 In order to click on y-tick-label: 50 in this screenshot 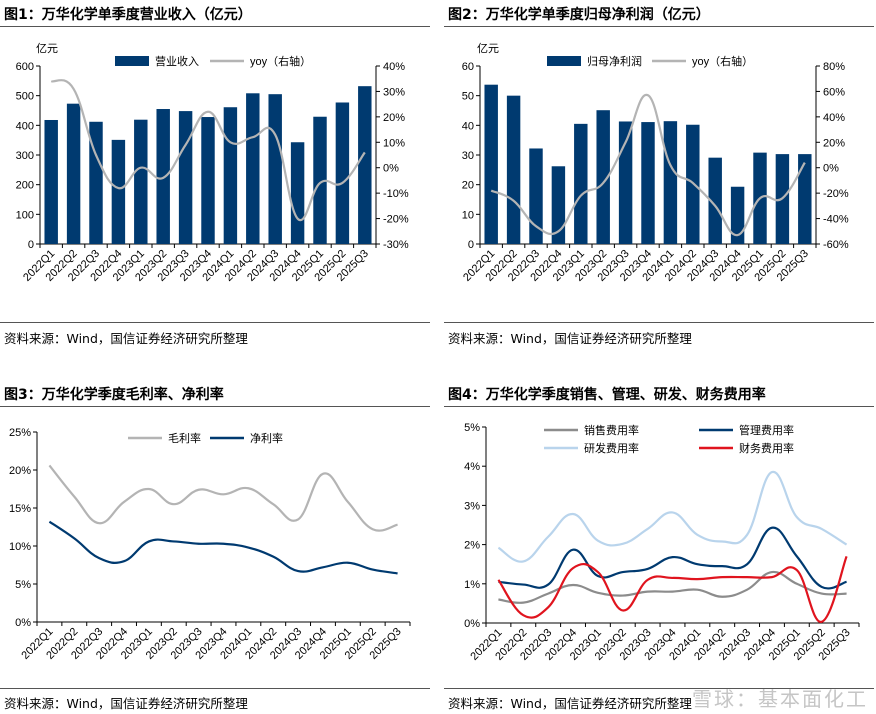, I will do `click(468, 97)`.